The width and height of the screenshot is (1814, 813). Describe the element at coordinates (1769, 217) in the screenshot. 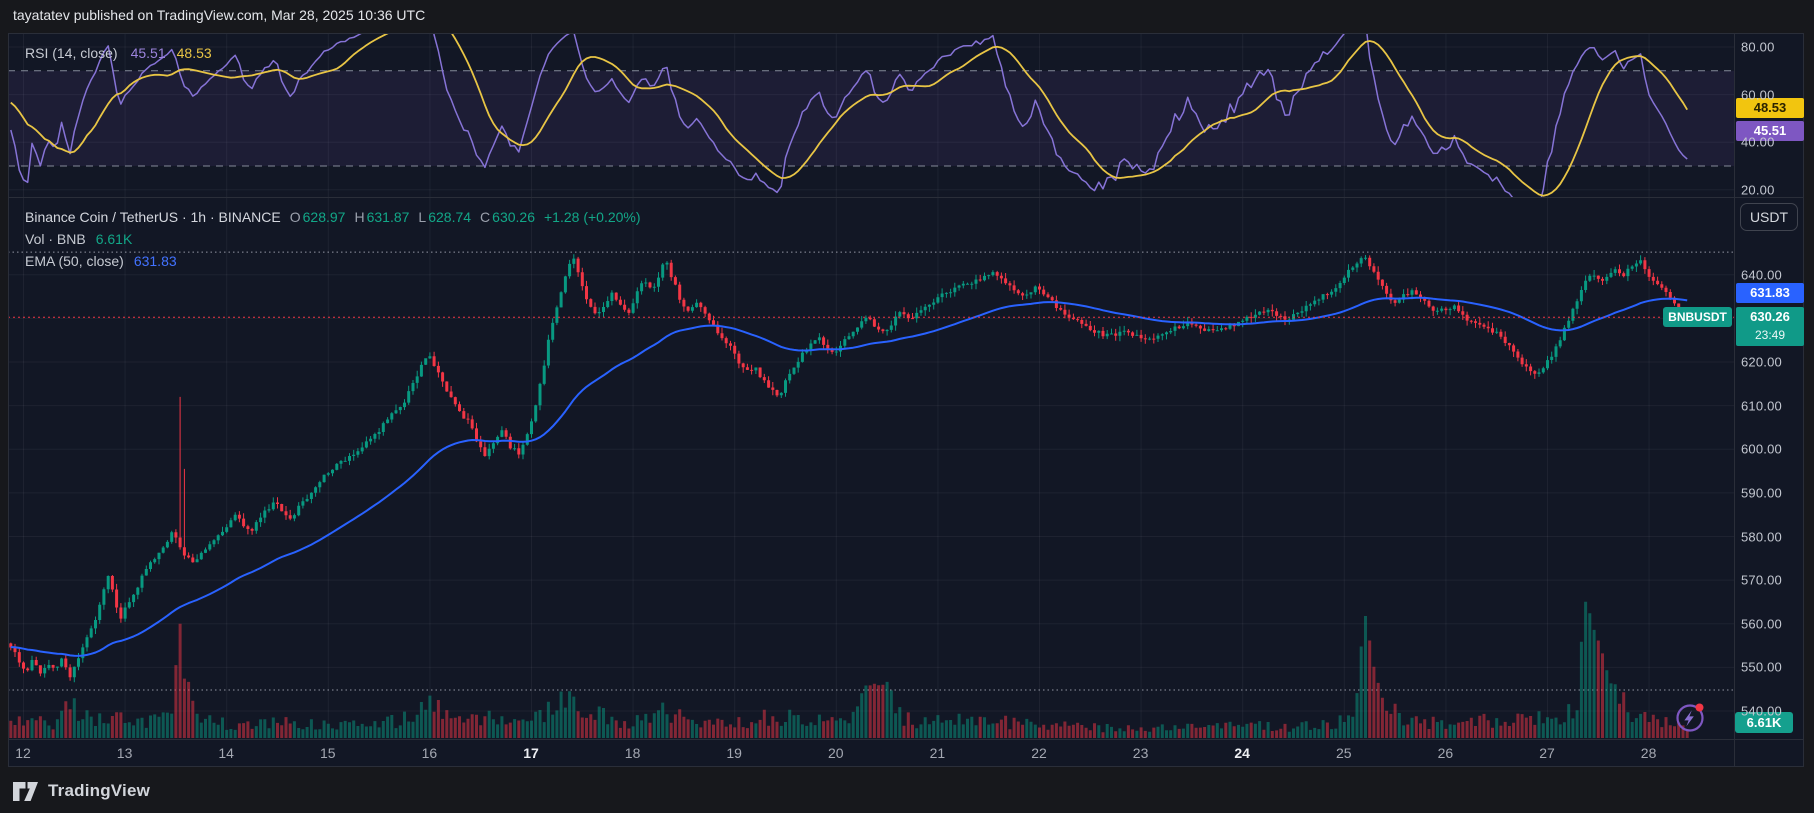

I see `currency-toggle-button: USDT` at that location.